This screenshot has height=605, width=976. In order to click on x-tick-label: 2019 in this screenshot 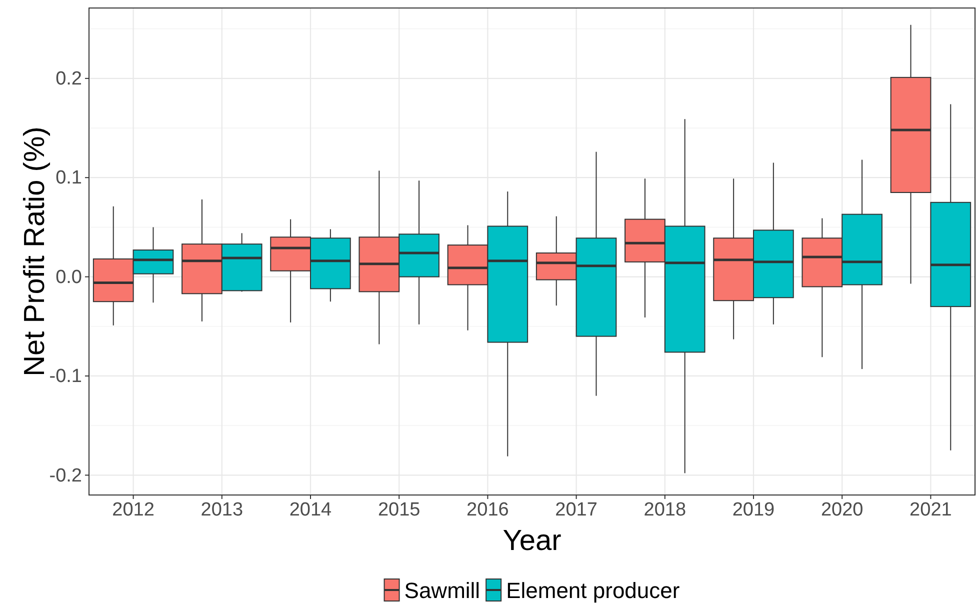, I will do `click(753, 509)`.